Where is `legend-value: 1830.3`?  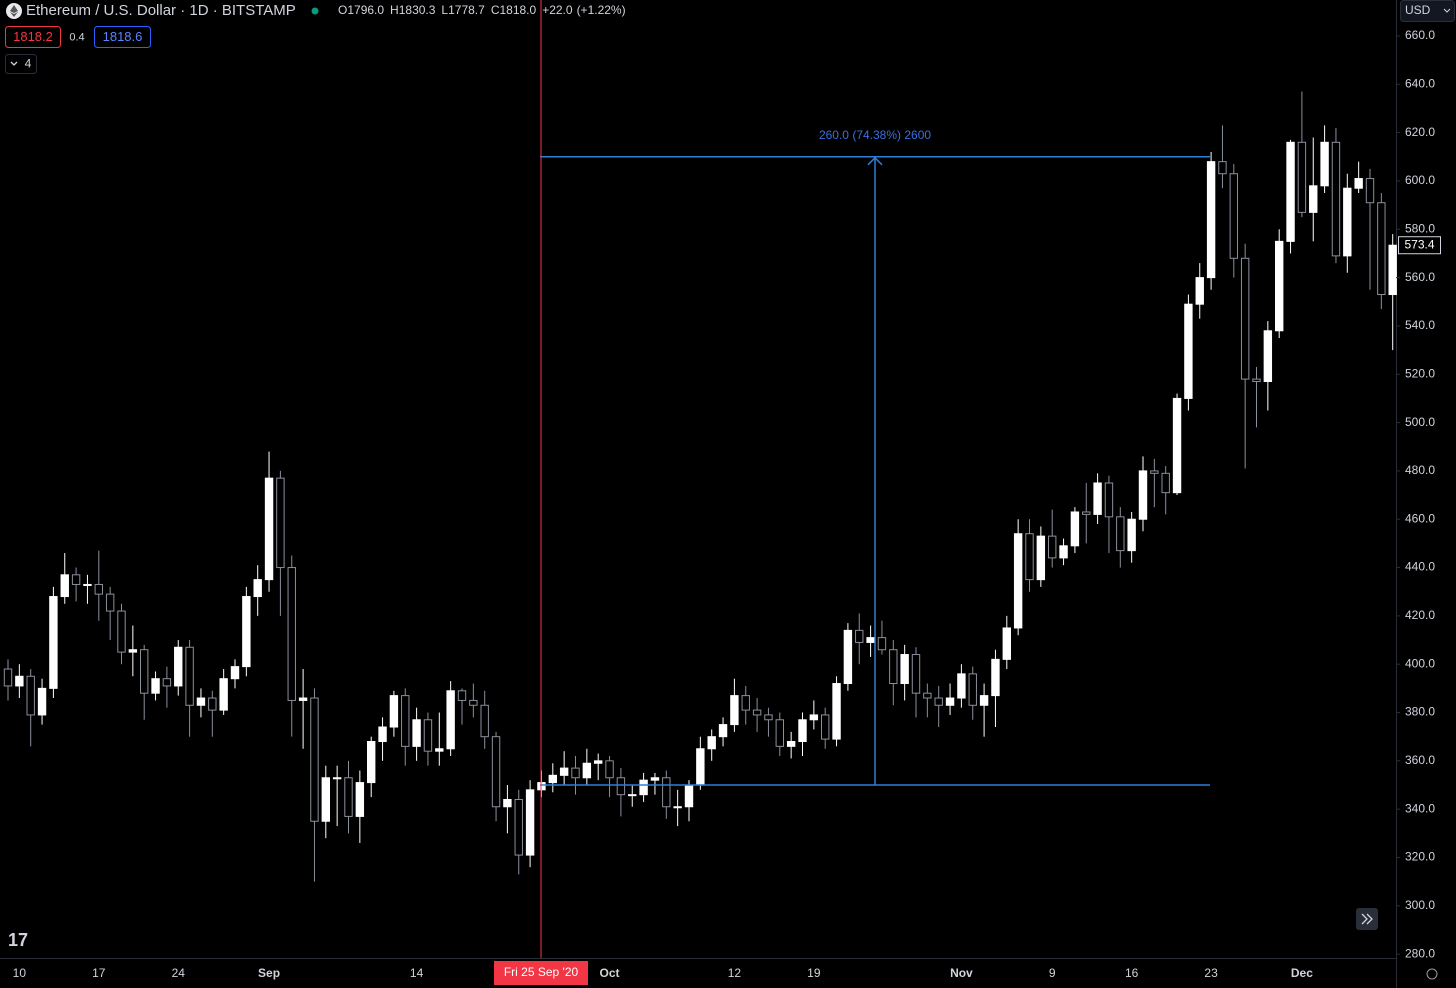
legend-value: 1830.3 is located at coordinates (417, 10).